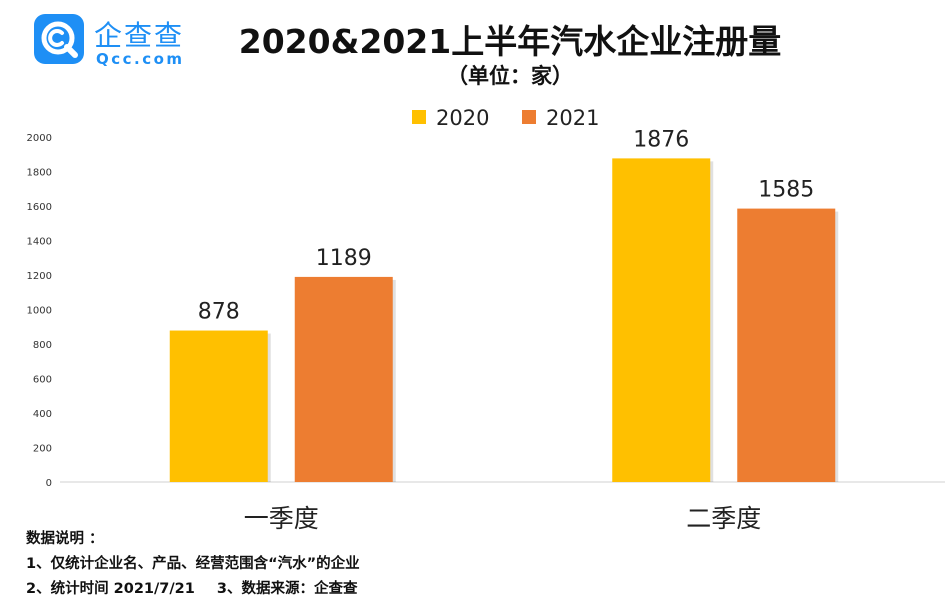 This screenshot has width=950, height=611. I want to click on qcc-logo-icon, so click(59, 39).